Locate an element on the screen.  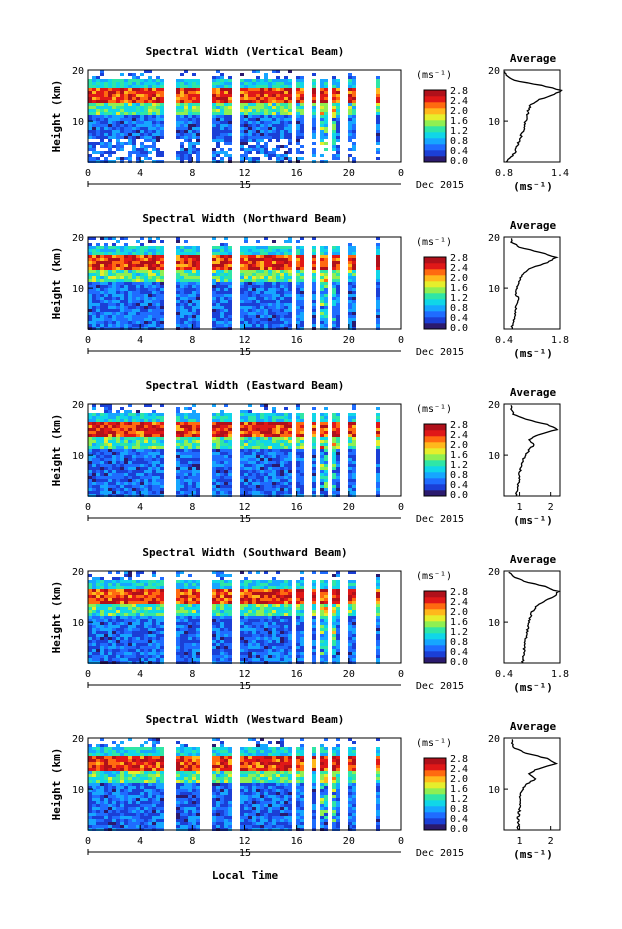
heatmap is located at coordinates (234, 116).